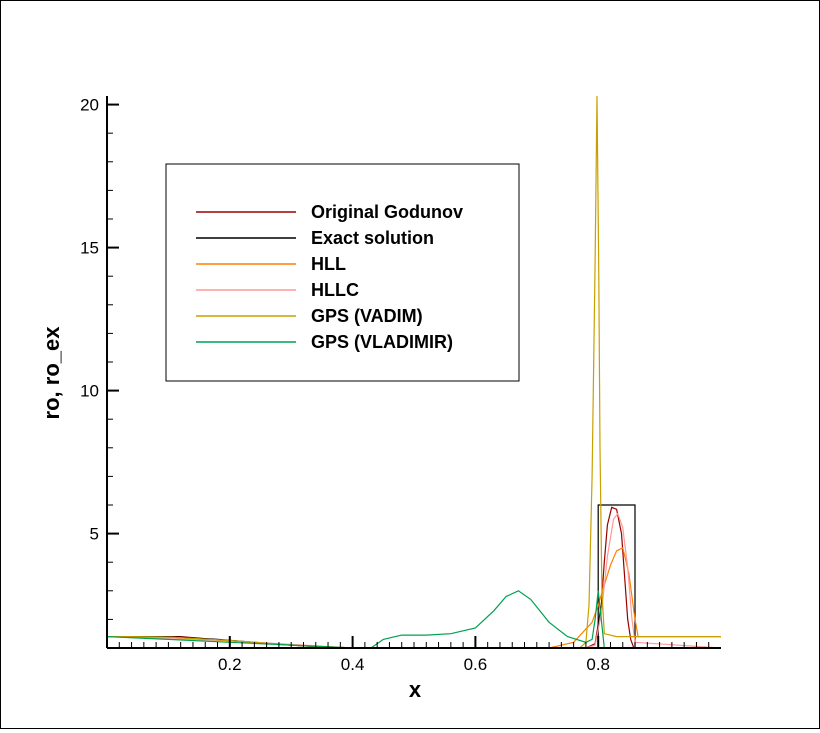 This screenshot has height=733, width=820. Describe the element at coordinates (387, 212) in the screenshot. I see `legend-label: Original Godunov` at that location.